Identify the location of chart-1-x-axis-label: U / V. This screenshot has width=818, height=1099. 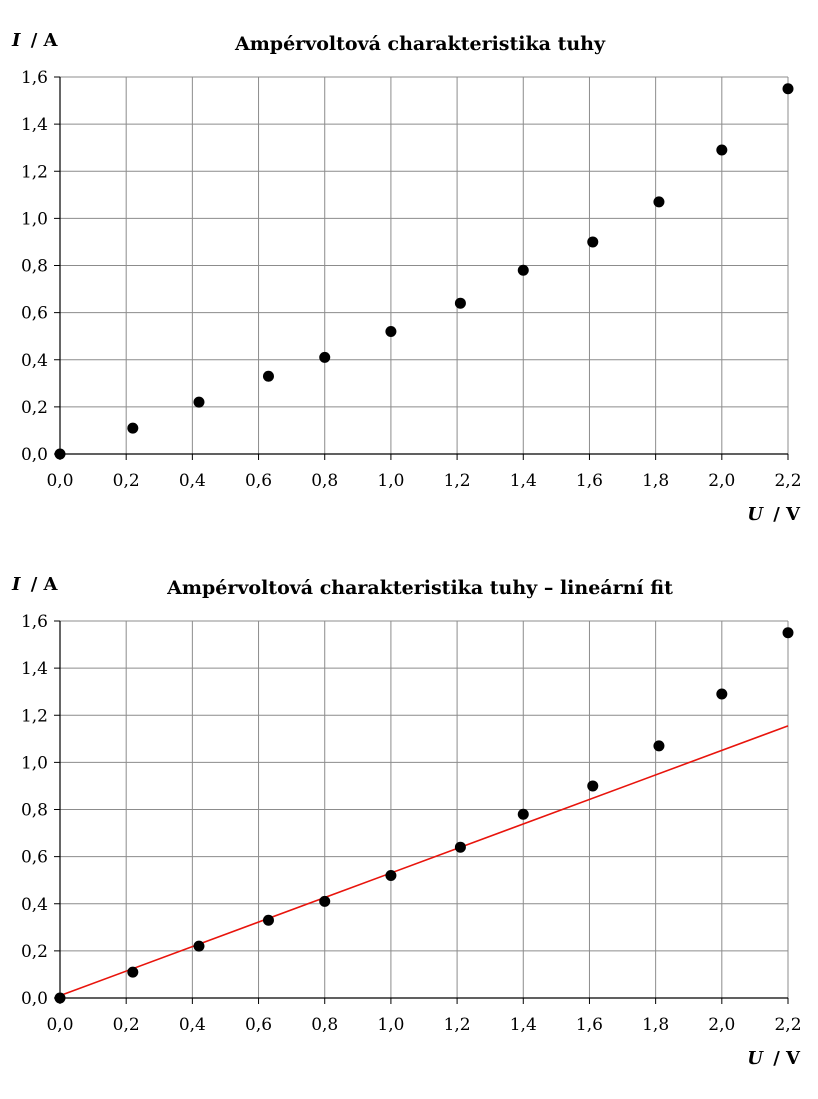
(774, 514).